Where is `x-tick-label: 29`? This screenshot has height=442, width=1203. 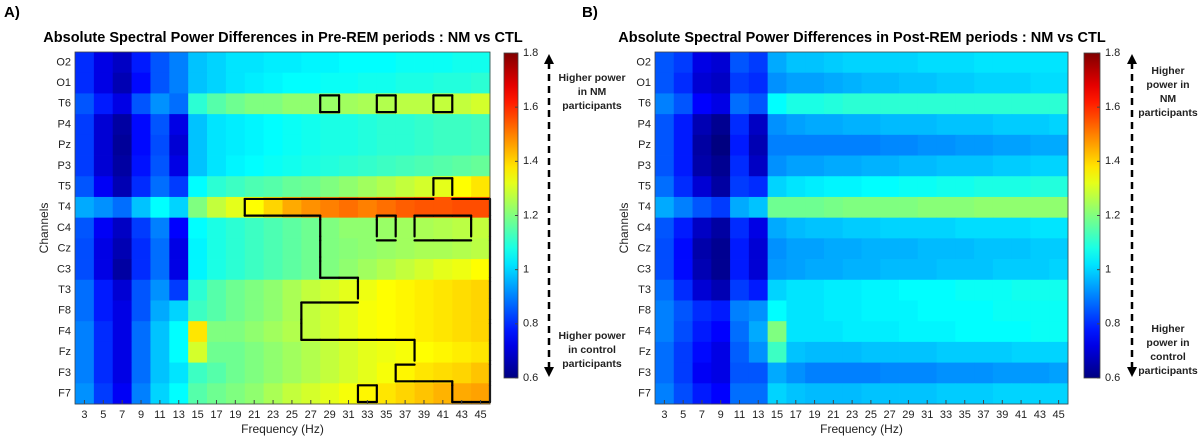 x-tick-label: 29 is located at coordinates (330, 415).